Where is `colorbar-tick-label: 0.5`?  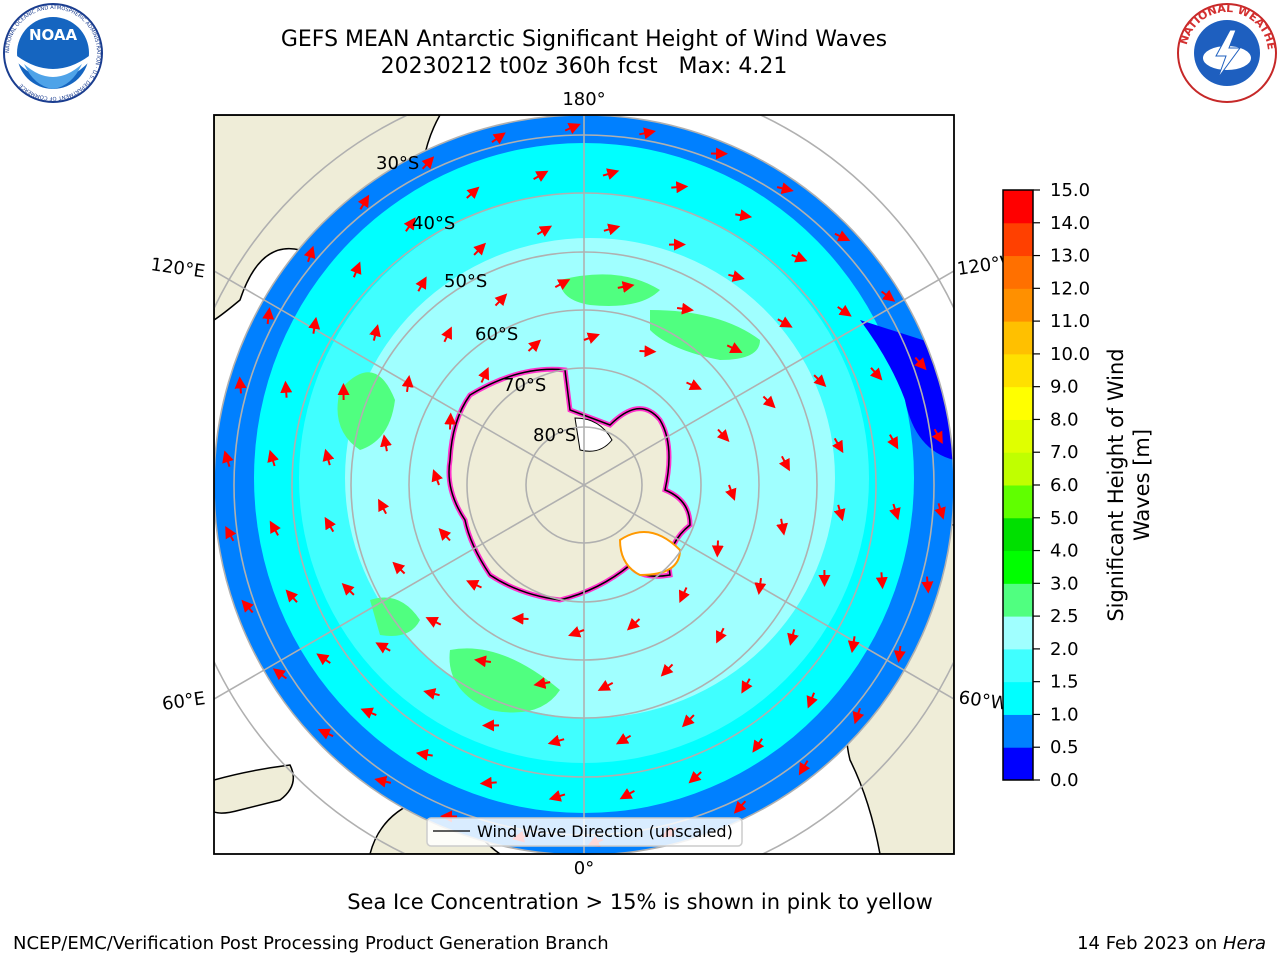
colorbar-tick-label: 0.5 is located at coordinates (1064, 747).